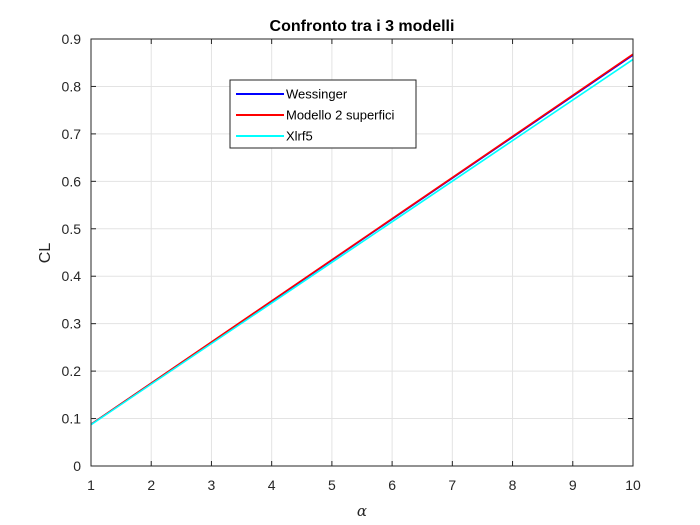 The height and width of the screenshot is (525, 700). Describe the element at coordinates (317, 94) in the screenshot. I see `legend-label-1: Wessinger` at that location.